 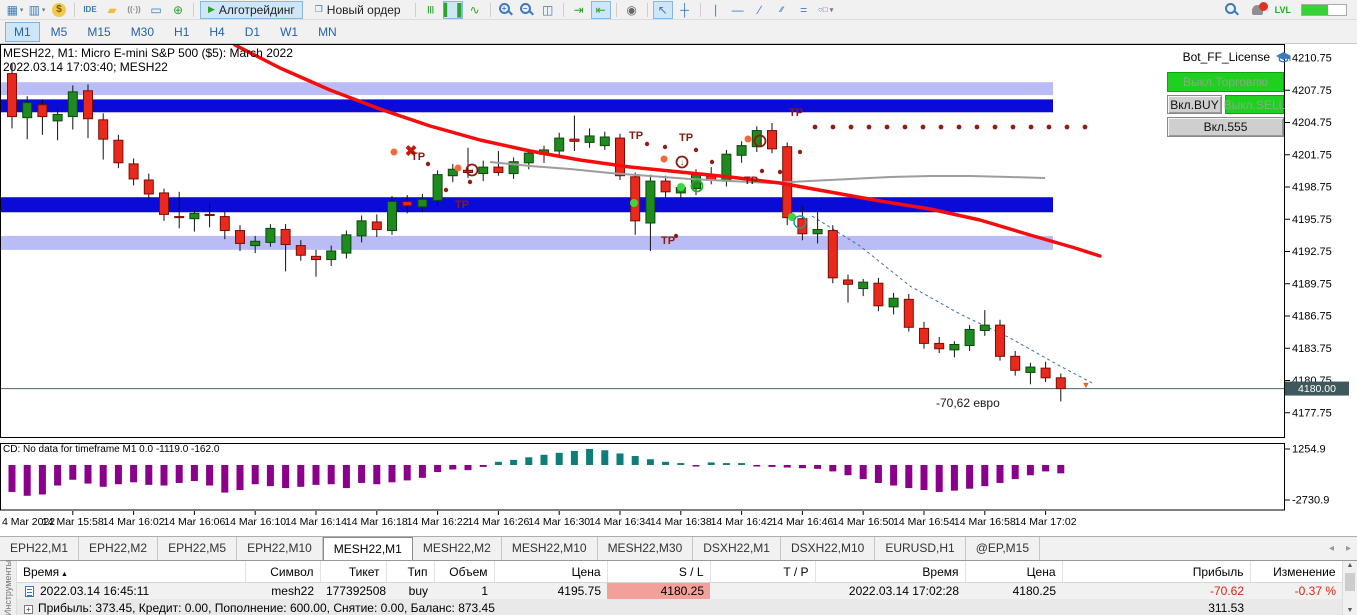 What do you see at coordinates (631, 9) in the screenshot?
I see `screenshot-icon: ◉` at bounding box center [631, 9].